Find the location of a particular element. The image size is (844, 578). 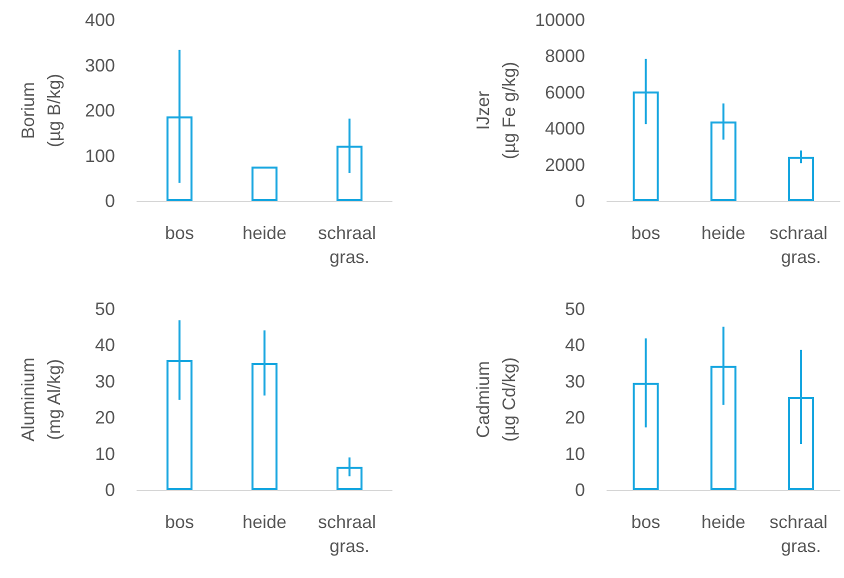

y-tick-label: 100 is located at coordinates (99, 156).